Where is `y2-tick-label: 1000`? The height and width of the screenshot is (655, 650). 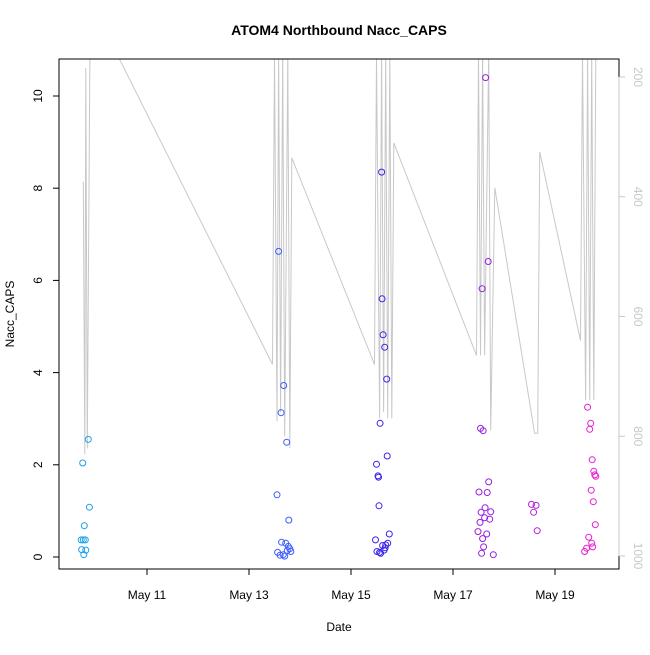 y2-tick-label: 1000 is located at coordinates (638, 556).